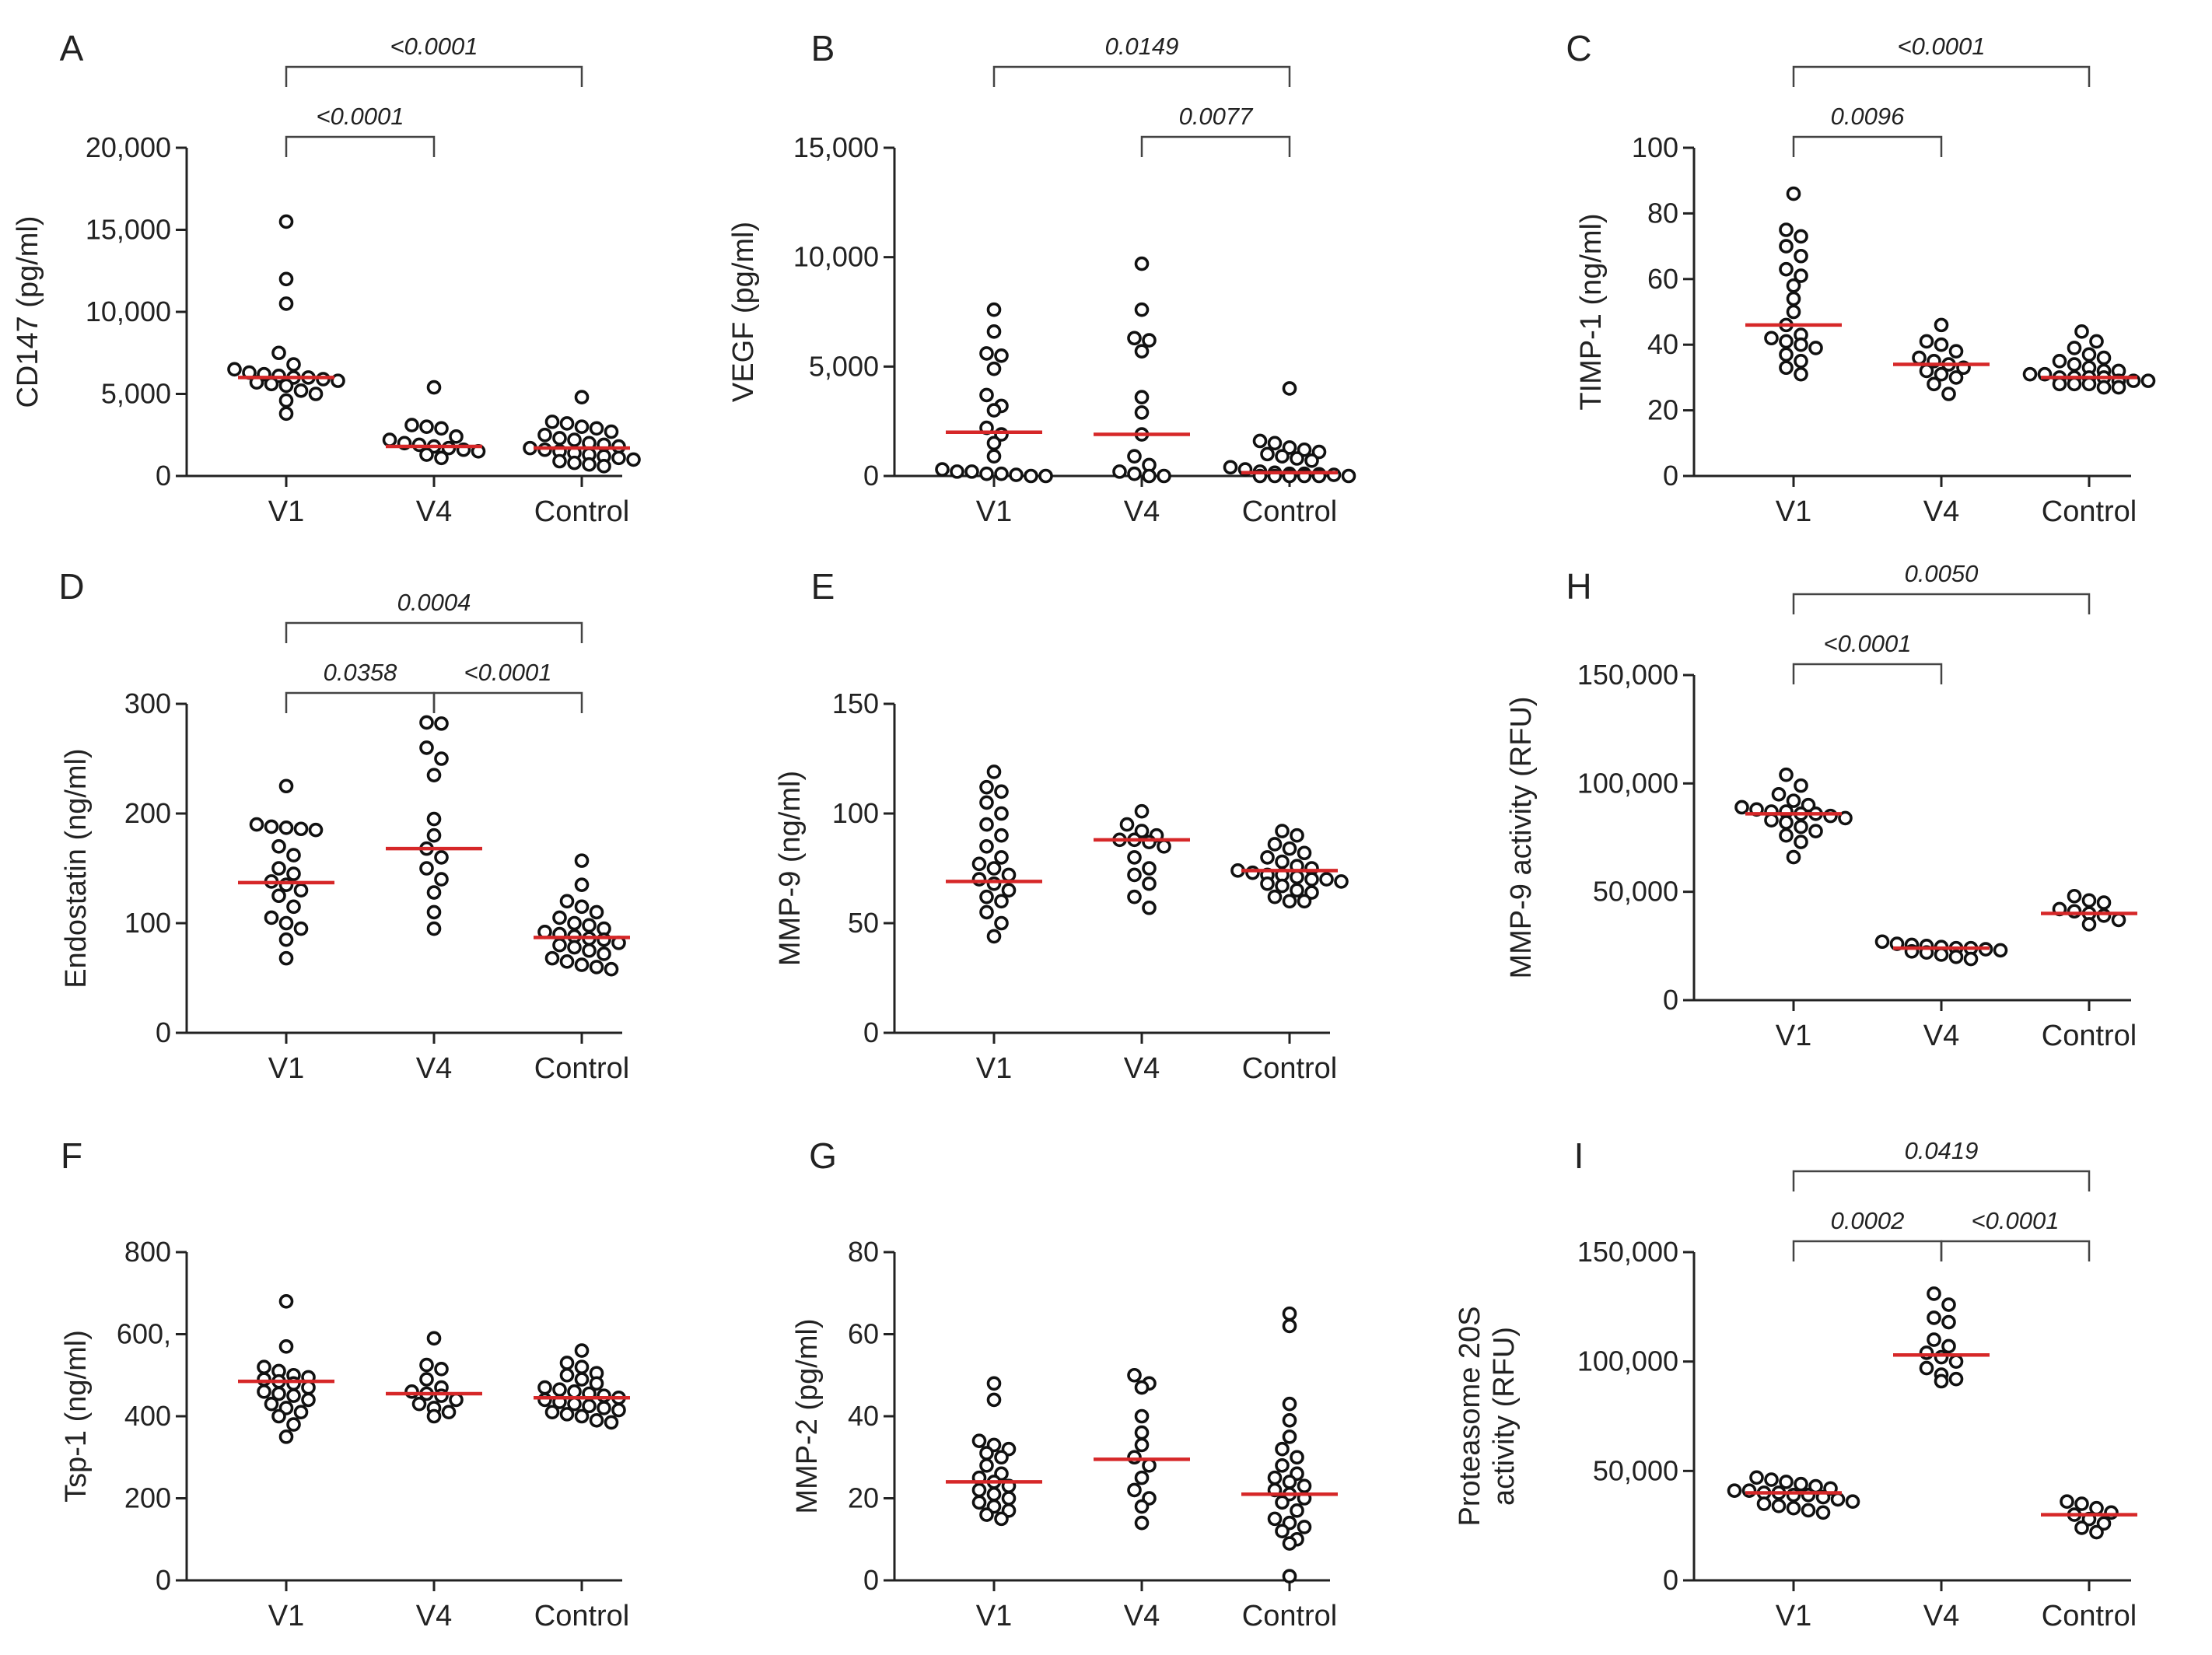  Describe the element at coordinates (148, 1252) in the screenshot. I see `y-tick-label: 800` at that location.